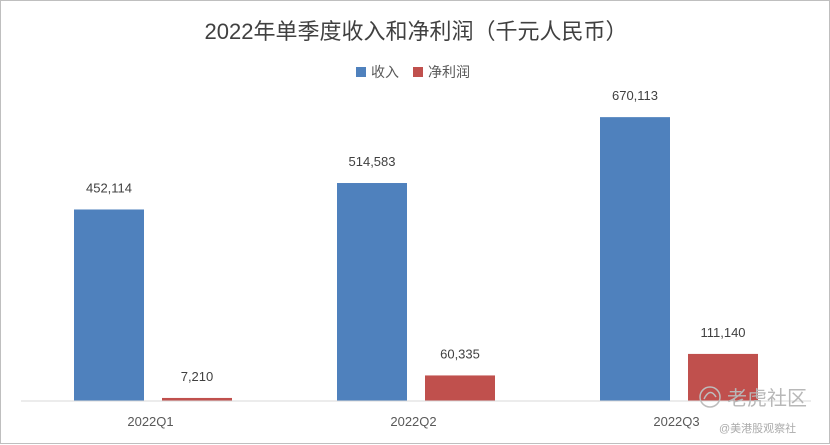 The height and width of the screenshot is (445, 830). I want to click on chart-title: 2022年单季度收入和净利润（千元人民币）, so click(416, 31).